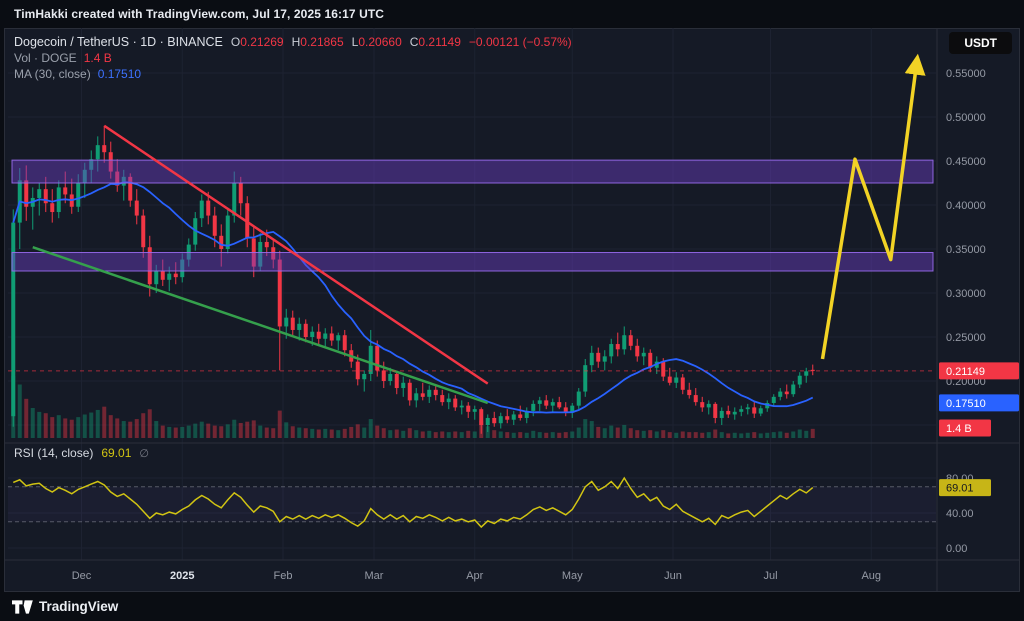 The height and width of the screenshot is (621, 1024). Describe the element at coordinates (116, 453) in the screenshot. I see `rsi-value: 69.01` at that location.